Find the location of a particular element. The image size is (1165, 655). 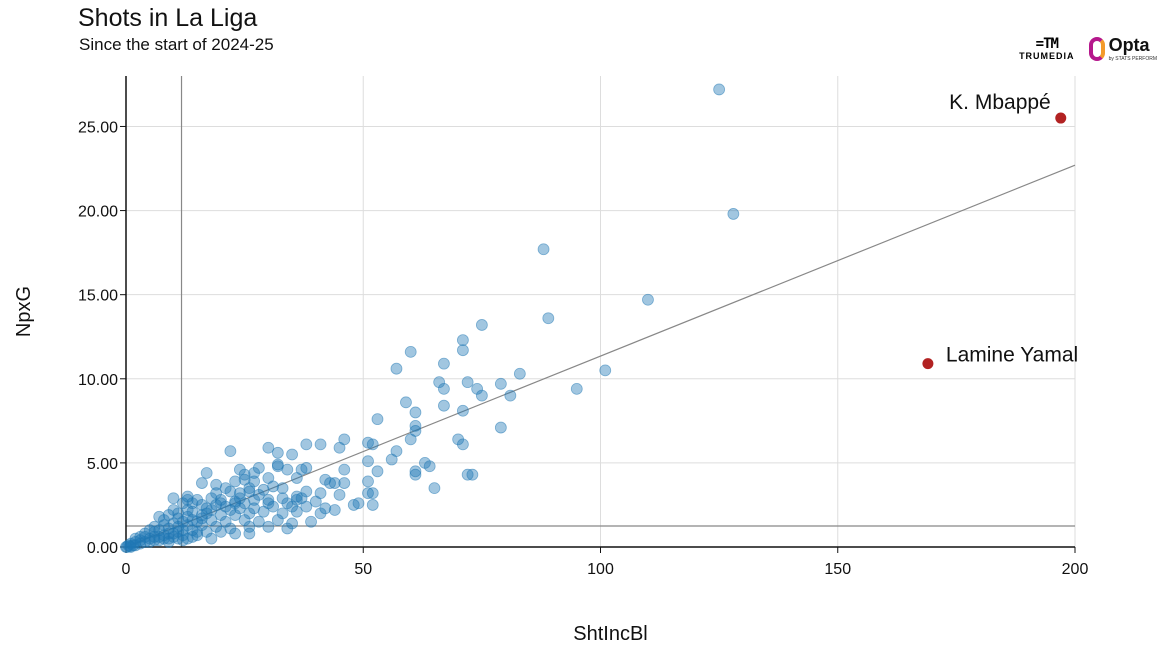

y-tick-label: 25.00 is located at coordinates (98, 127).